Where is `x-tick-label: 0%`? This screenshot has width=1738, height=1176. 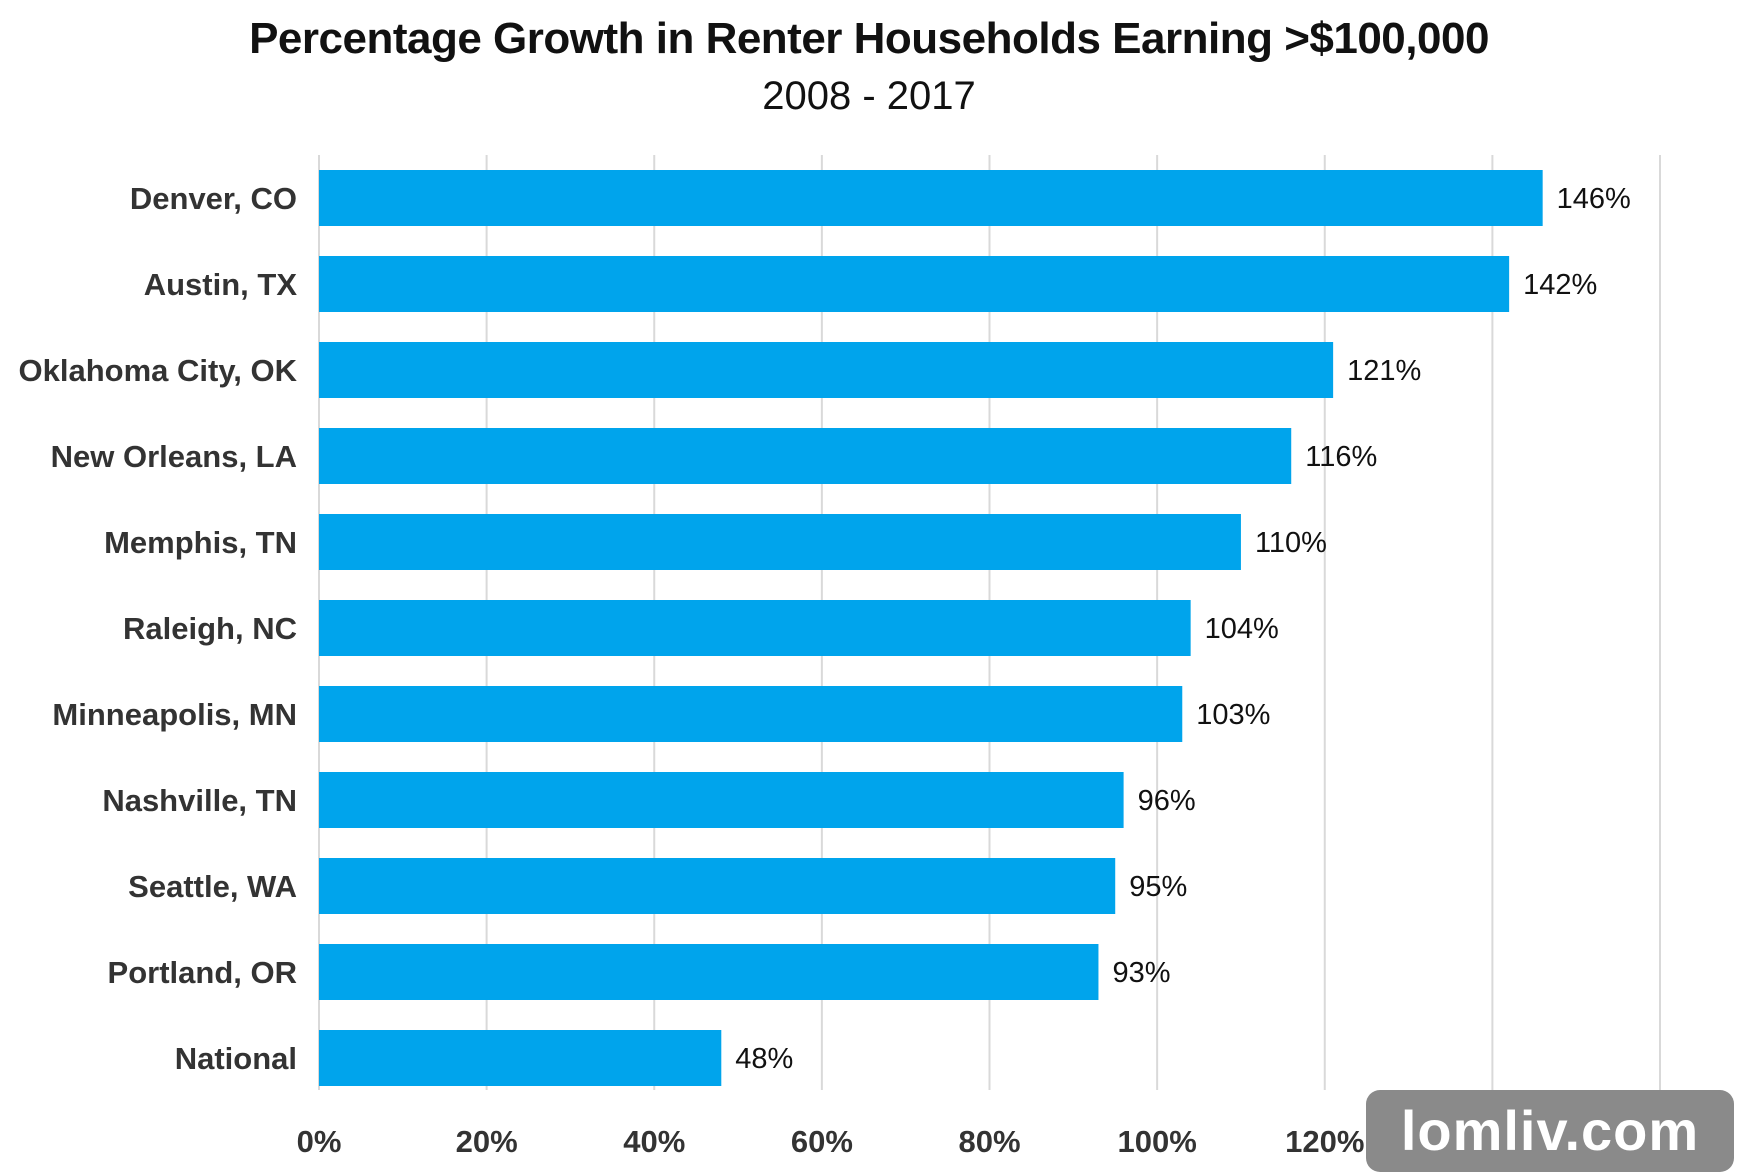
x-tick-label: 0% is located at coordinates (319, 1141).